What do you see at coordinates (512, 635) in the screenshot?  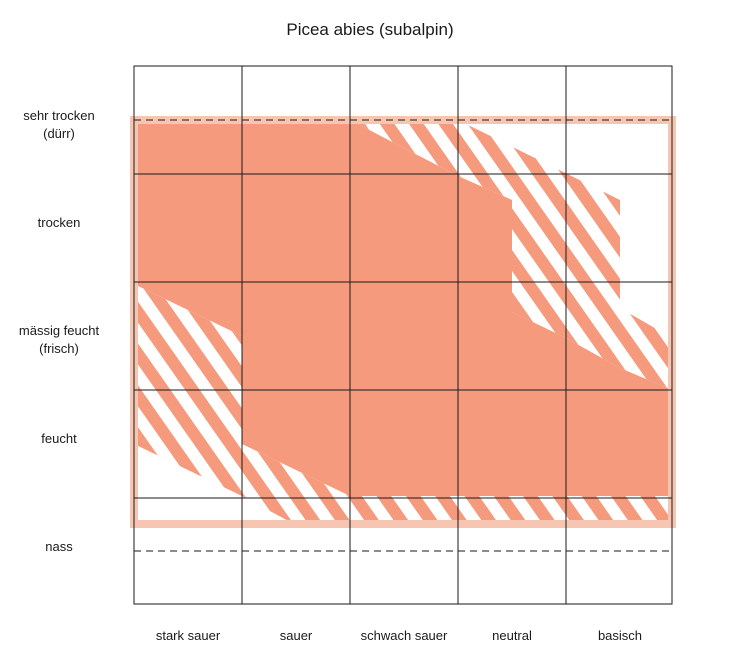 I see `acidity-label-neutral: neutral` at bounding box center [512, 635].